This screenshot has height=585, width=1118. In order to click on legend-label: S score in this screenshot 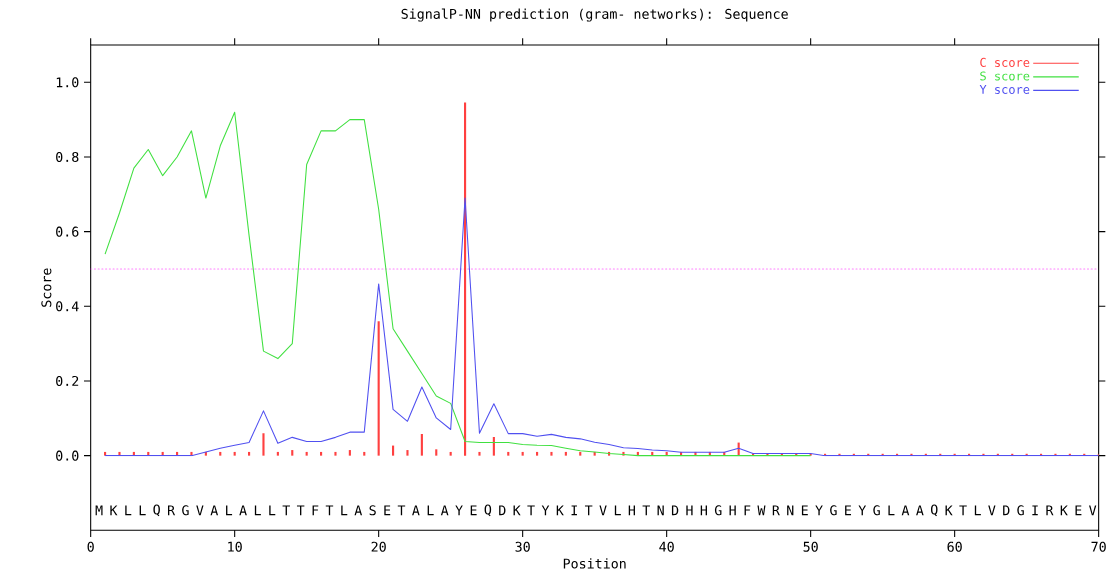, I will do `click(1005, 76)`.